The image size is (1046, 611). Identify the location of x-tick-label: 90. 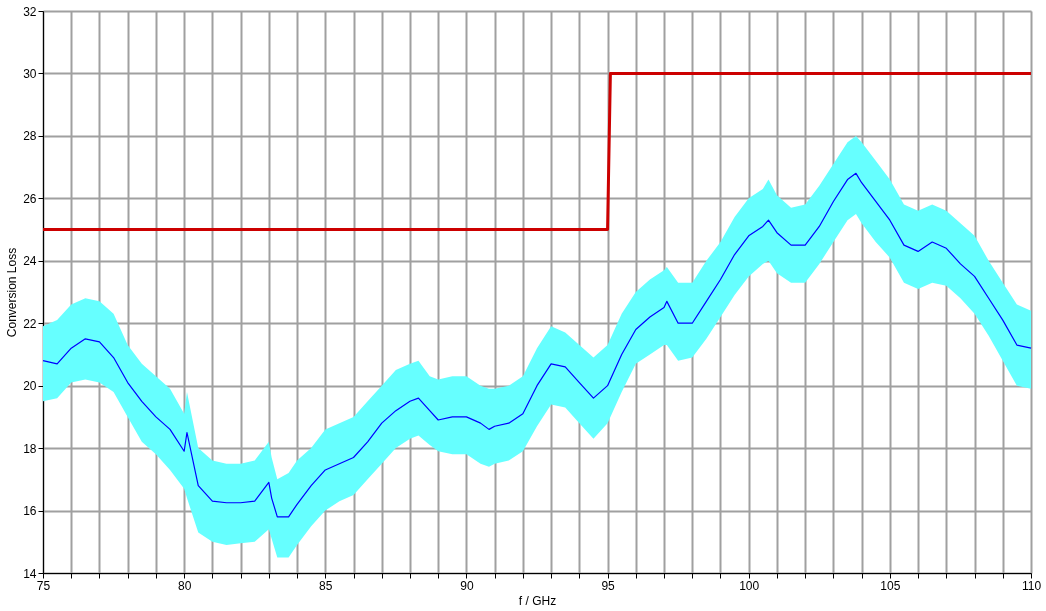
(467, 585).